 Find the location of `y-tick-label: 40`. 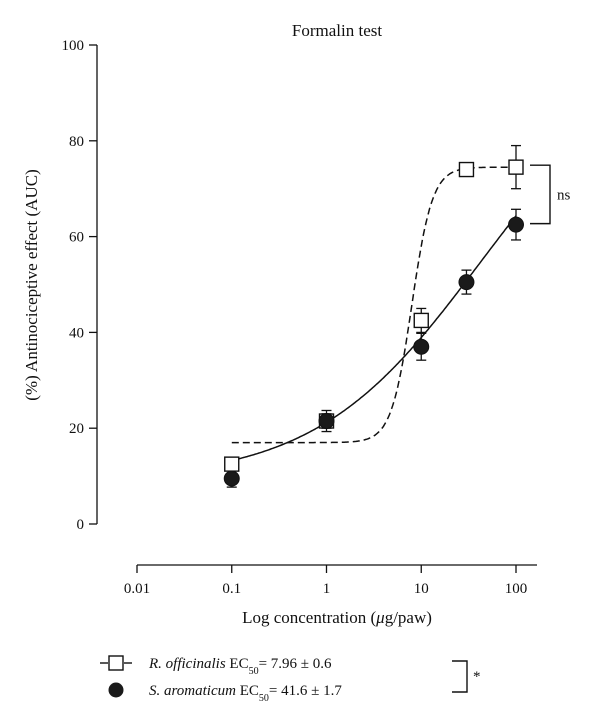

y-tick-label: 40 is located at coordinates (76, 333).